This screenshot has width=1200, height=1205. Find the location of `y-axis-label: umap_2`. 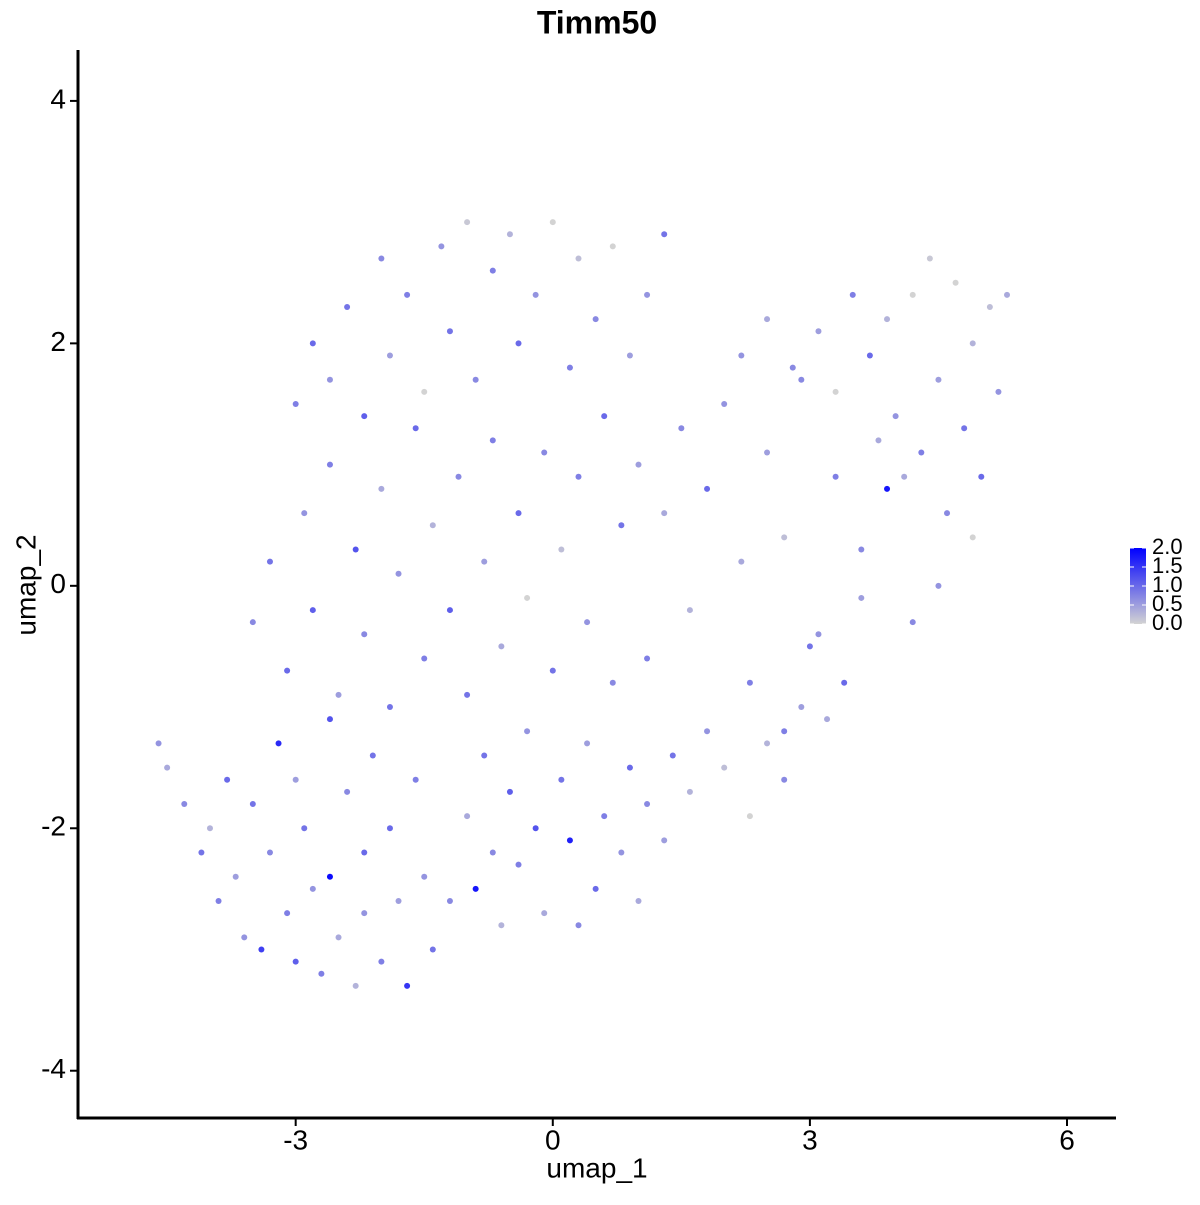

y-axis-label: umap_2 is located at coordinates (25, 584).